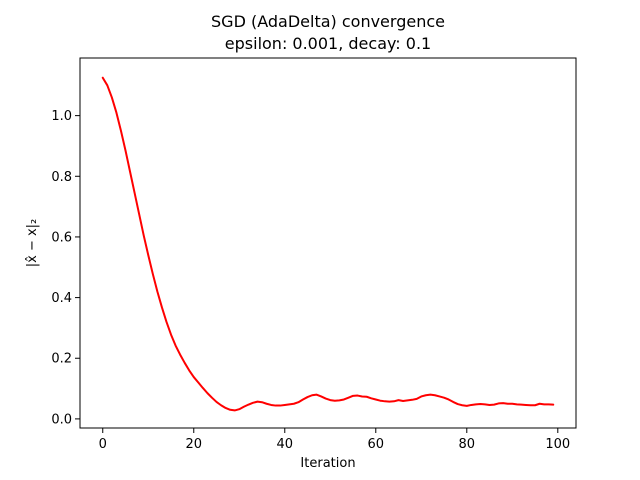  What do you see at coordinates (193, 444) in the screenshot?
I see `x-tick-label: 20` at bounding box center [193, 444].